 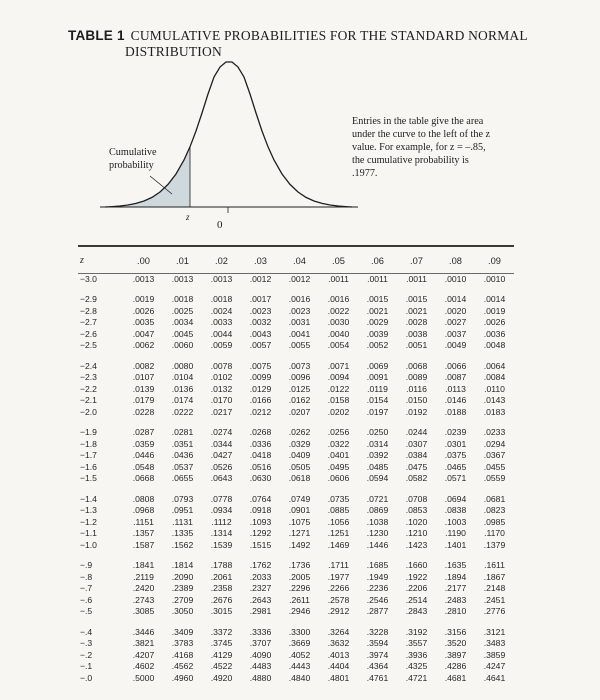 What do you see at coordinates (260, 400) in the screenshot?
I see `probability-cell: .0166` at bounding box center [260, 400].